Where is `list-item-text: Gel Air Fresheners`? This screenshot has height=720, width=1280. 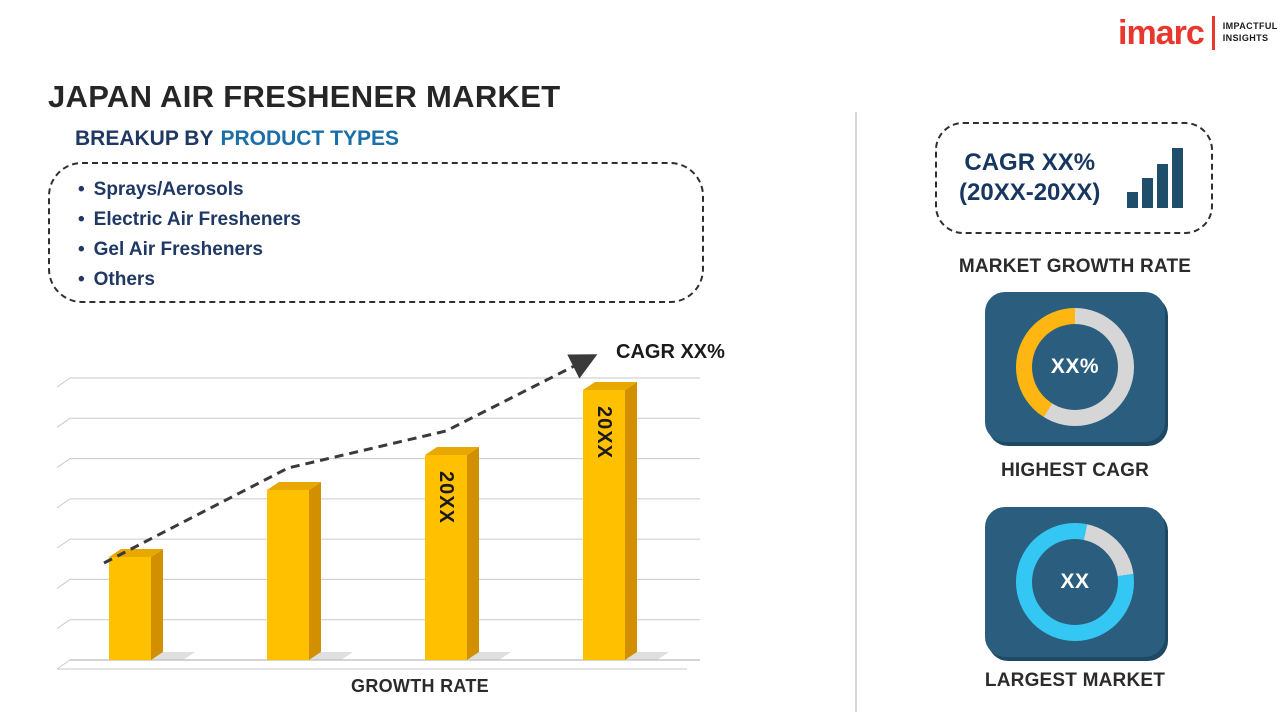
list-item-text: Gel Air Fresheners is located at coordinates (178, 249).